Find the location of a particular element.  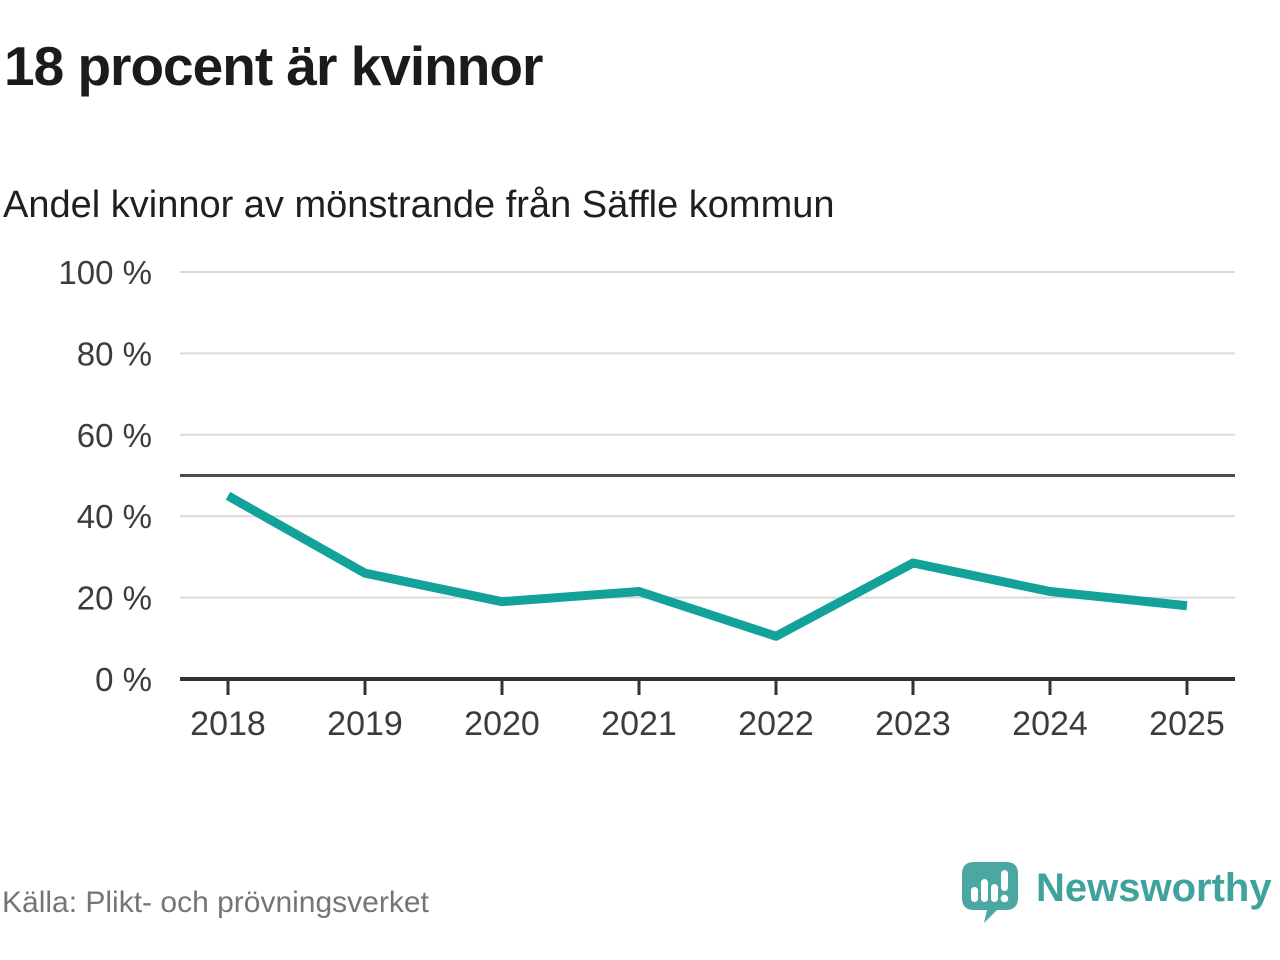

y-tick-label: 20 % is located at coordinates (114, 598).